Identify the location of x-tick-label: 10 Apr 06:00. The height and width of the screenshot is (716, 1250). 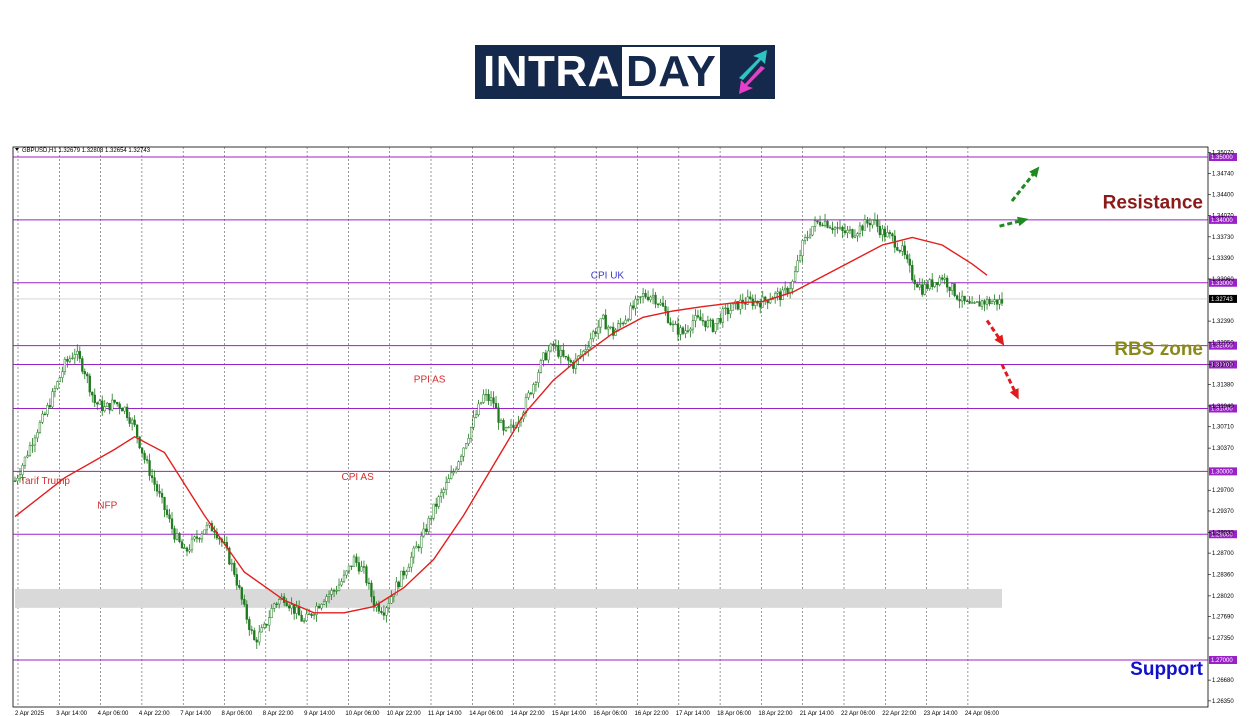
(362, 713).